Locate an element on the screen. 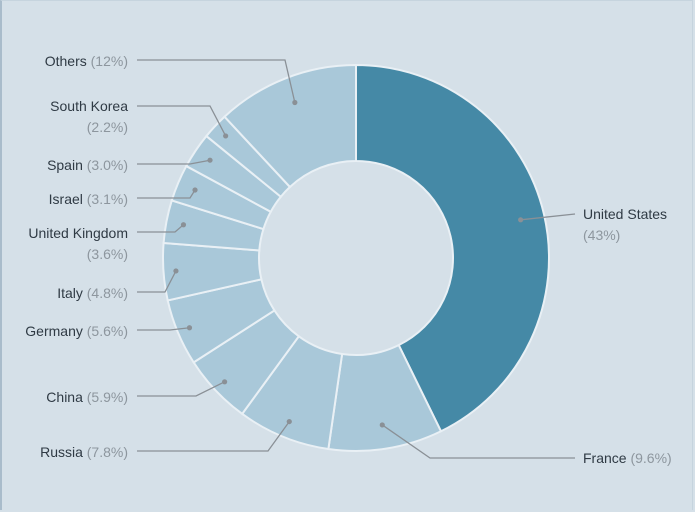 This screenshot has height=512, width=695. leader-line-france is located at coordinates (478, 441).